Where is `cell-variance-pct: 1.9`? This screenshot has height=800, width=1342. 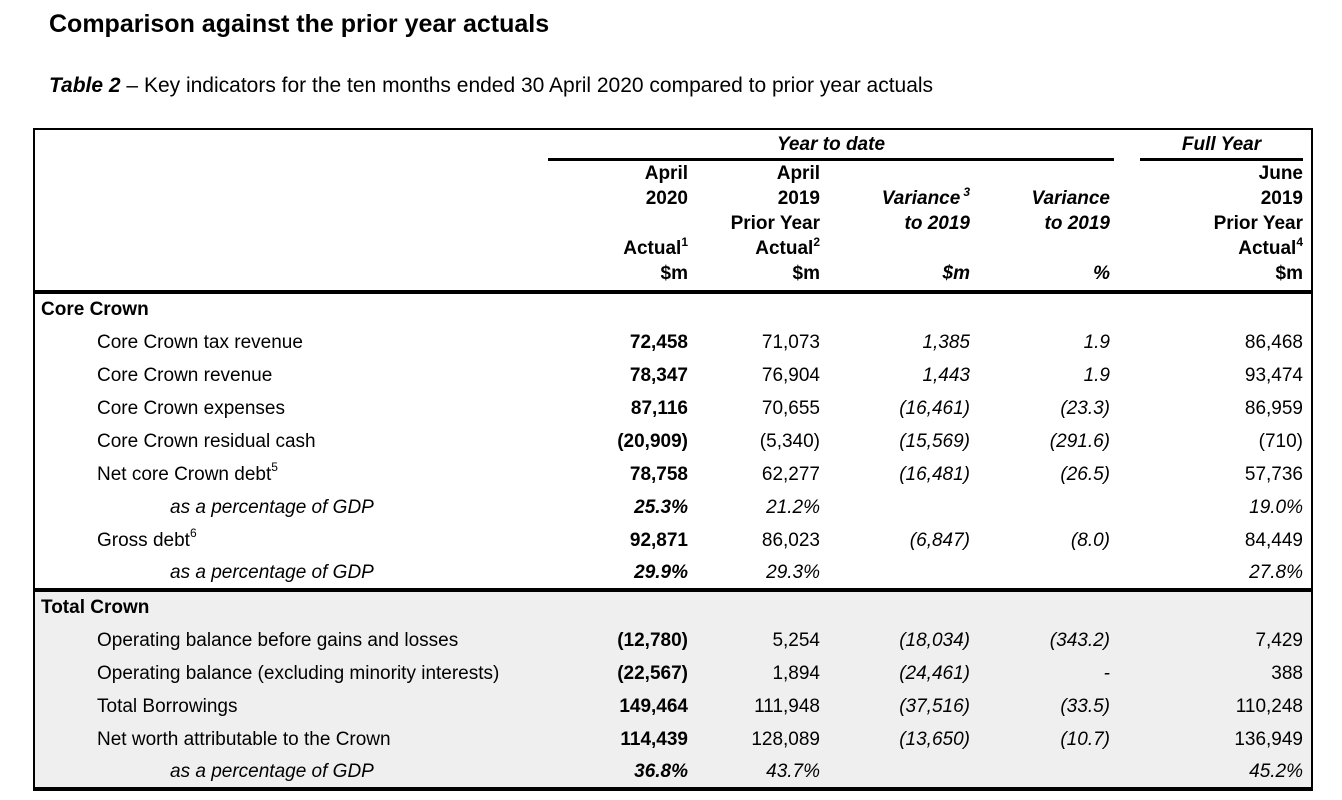
cell-variance-pct: 1.9 is located at coordinates (1096, 375).